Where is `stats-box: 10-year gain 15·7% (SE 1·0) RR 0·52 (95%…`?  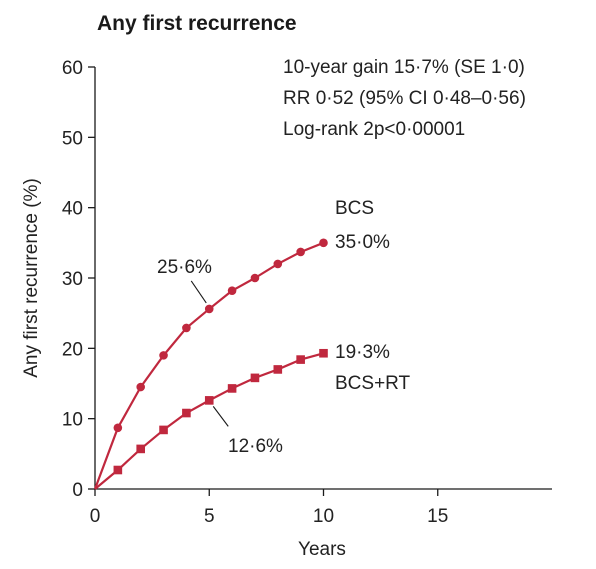 stats-box: 10-year gain 15·7% (SE 1·0) RR 0·52 (95%… is located at coordinates (404, 98).